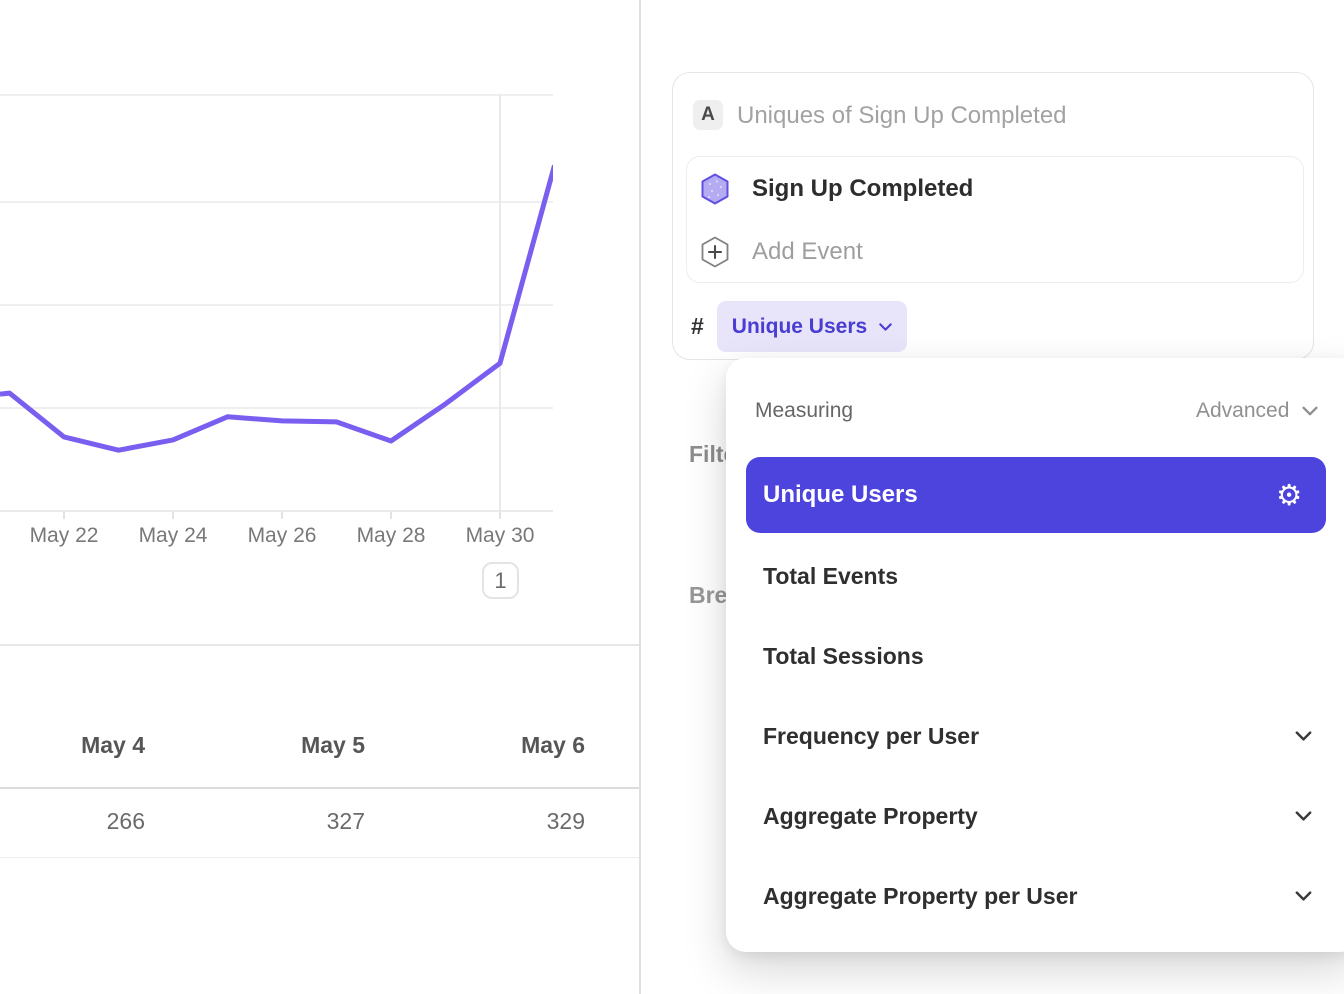  What do you see at coordinates (333, 745) in the screenshot?
I see `table-column-header: May 5` at bounding box center [333, 745].